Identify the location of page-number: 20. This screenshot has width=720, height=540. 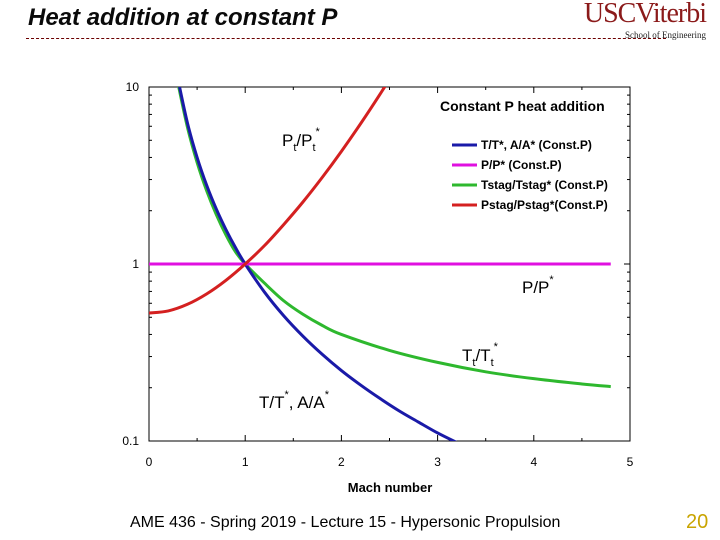
(697, 522).